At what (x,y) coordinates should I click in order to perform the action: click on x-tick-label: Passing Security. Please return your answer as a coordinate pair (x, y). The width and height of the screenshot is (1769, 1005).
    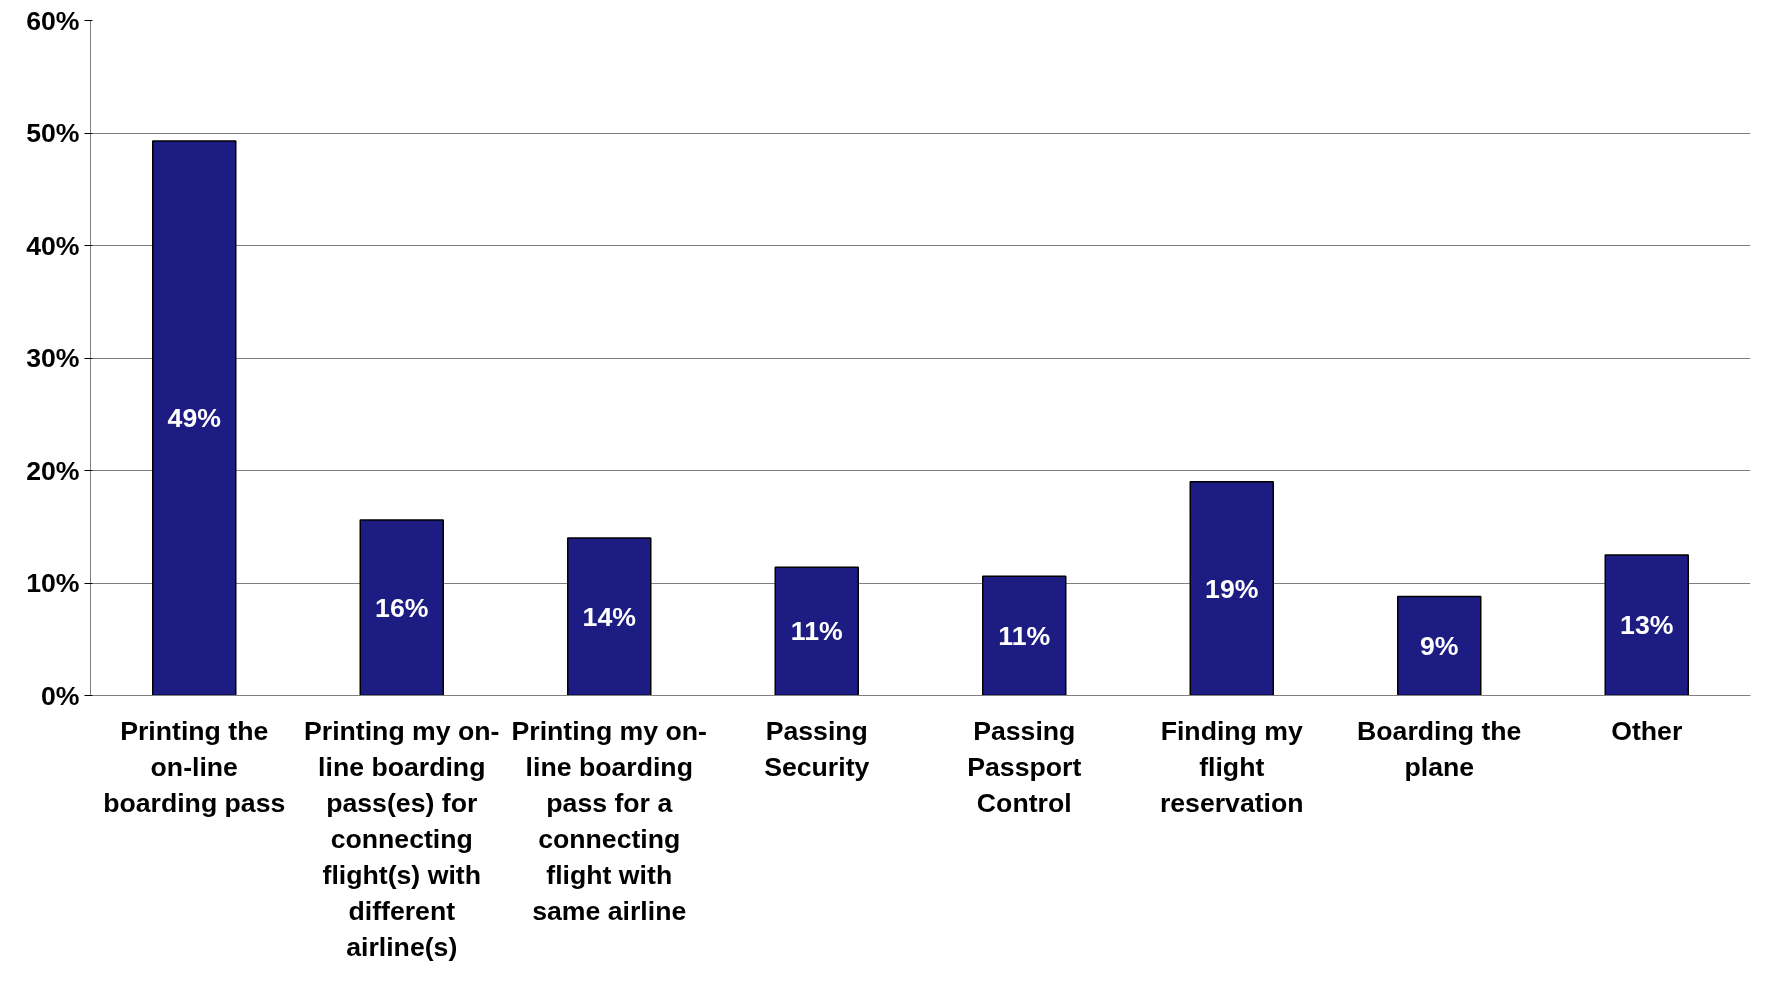
    Looking at the image, I should click on (817, 748).